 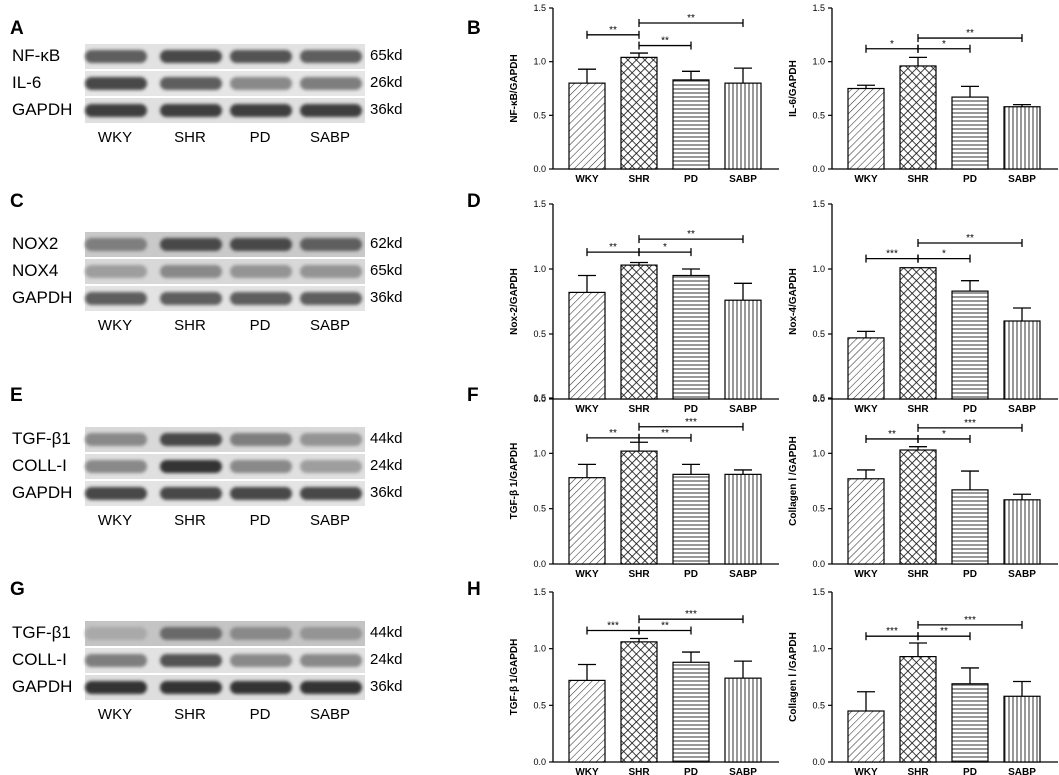 What do you see at coordinates (115, 137) in the screenshot?
I see `blot-group-label: WKY` at bounding box center [115, 137].